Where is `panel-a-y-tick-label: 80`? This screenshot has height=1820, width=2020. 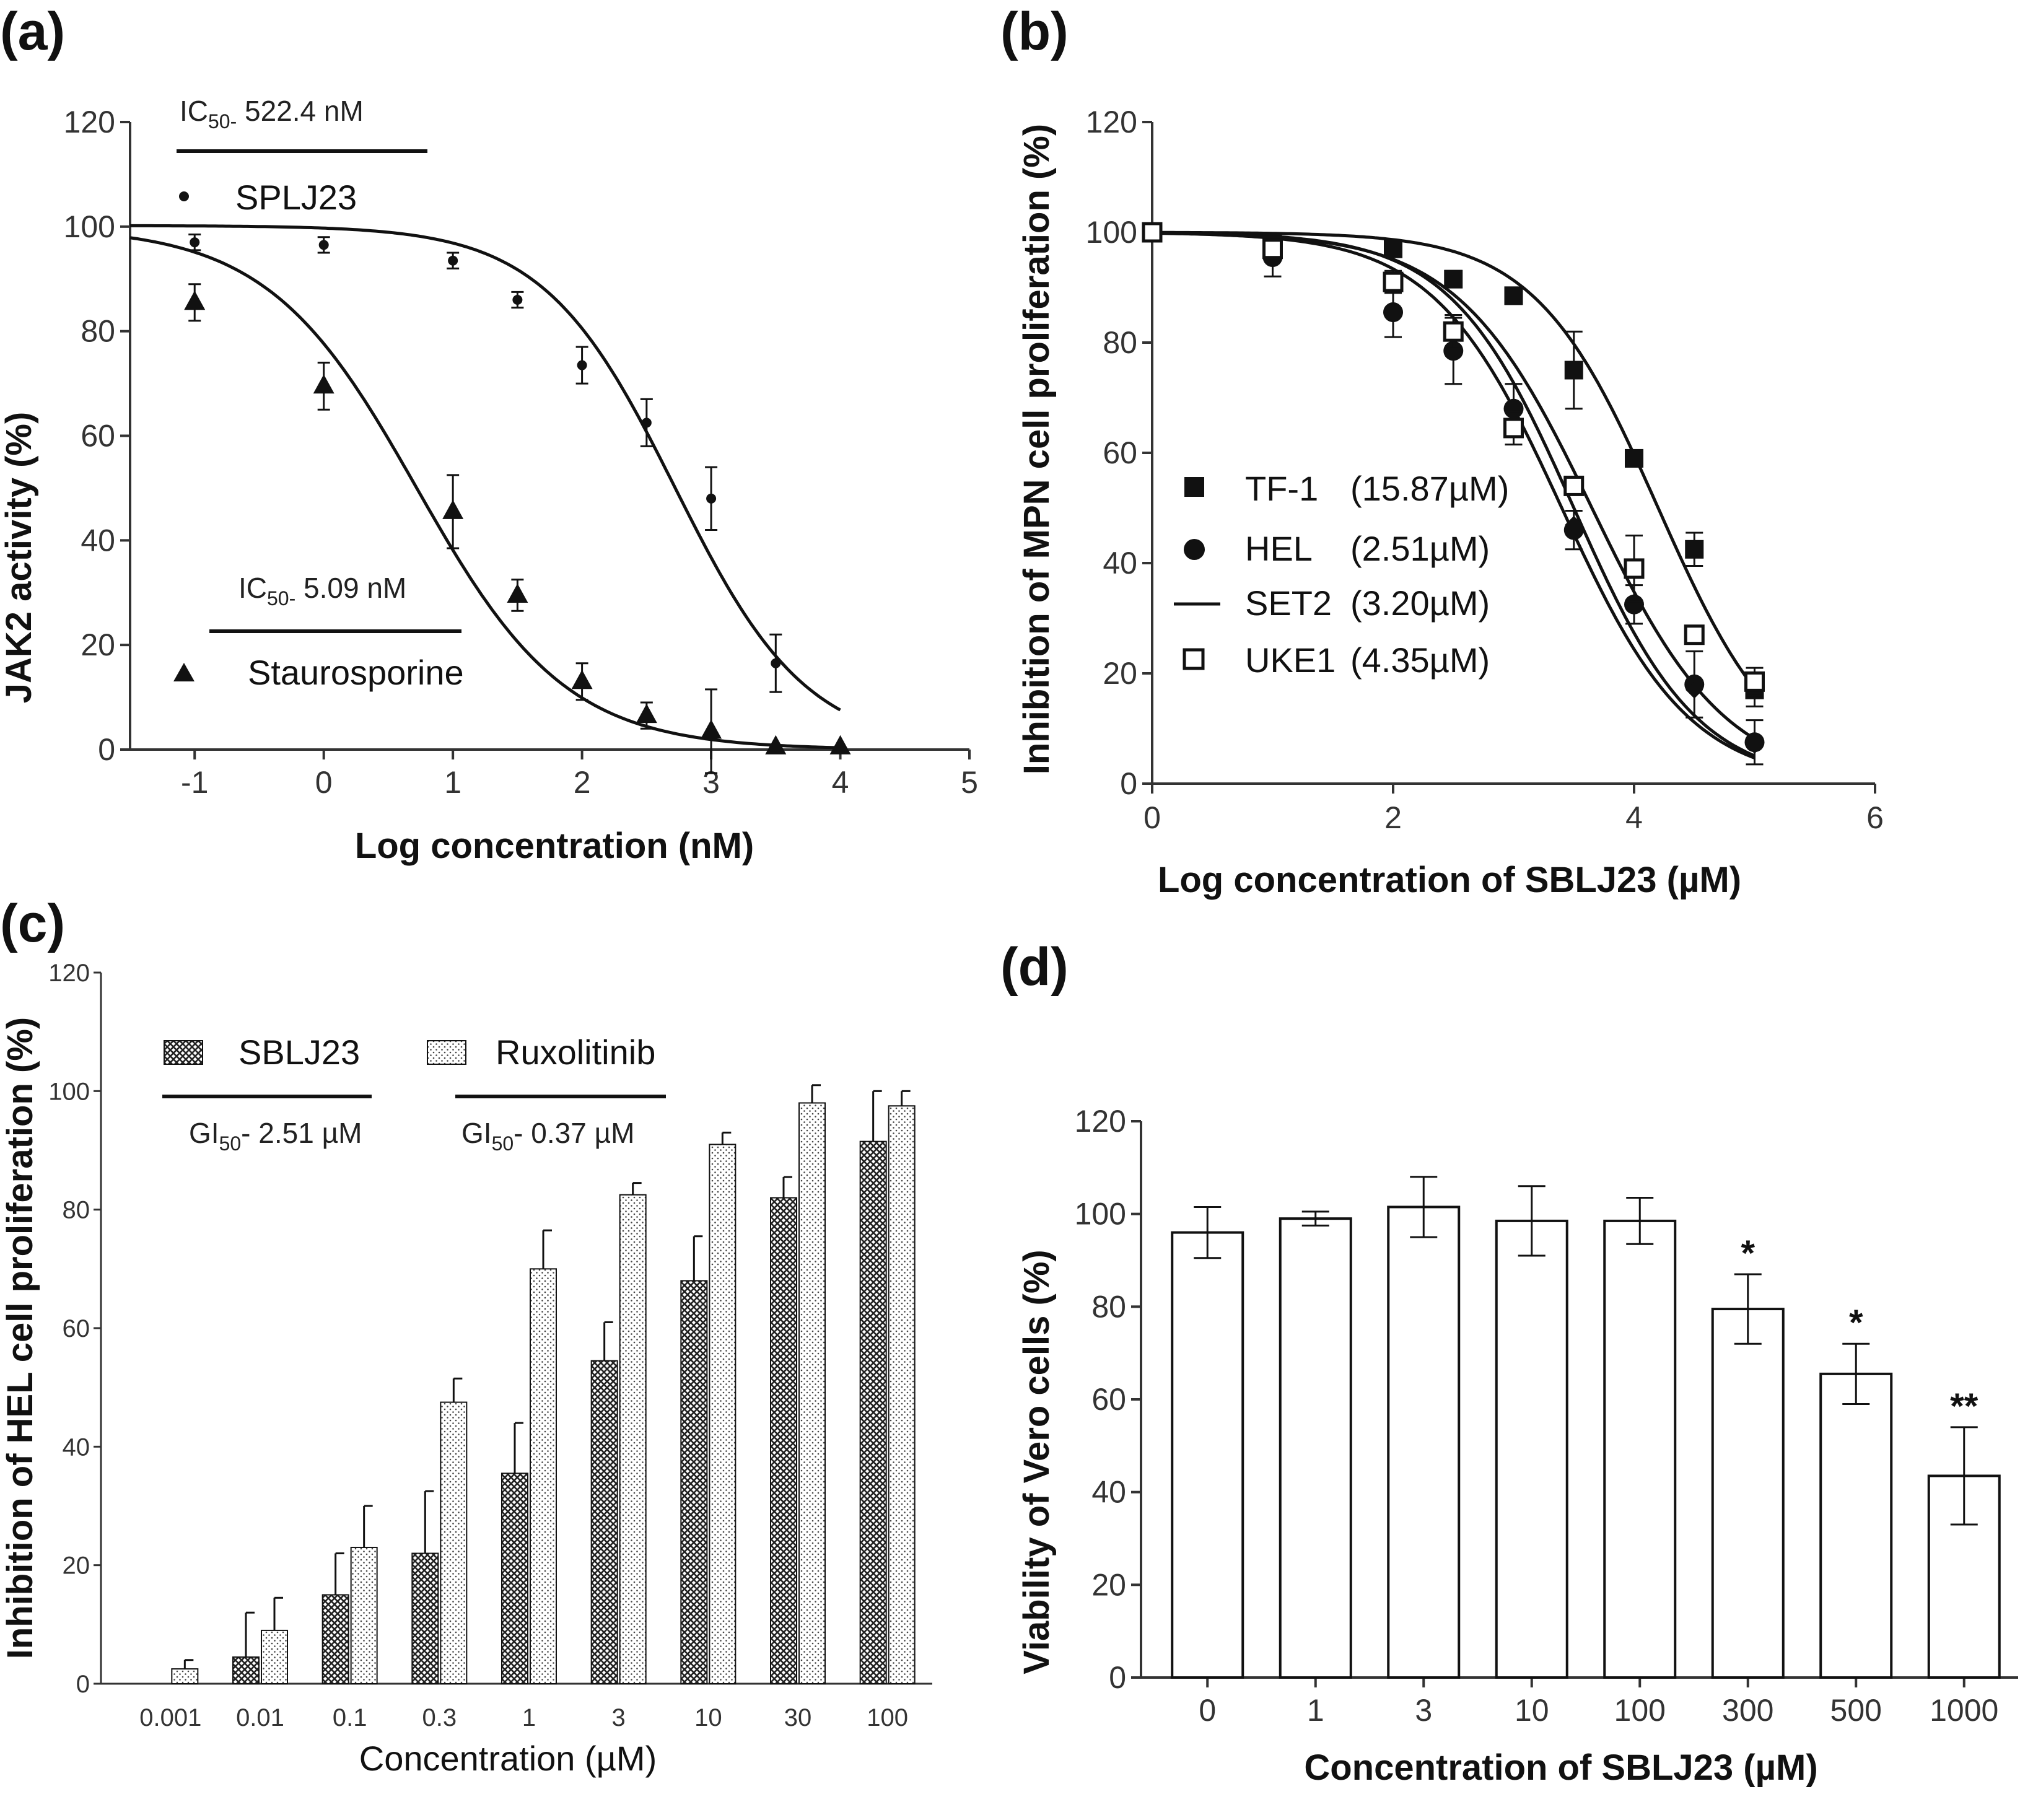
panel-a-y-tick-label: 80 is located at coordinates (98, 331).